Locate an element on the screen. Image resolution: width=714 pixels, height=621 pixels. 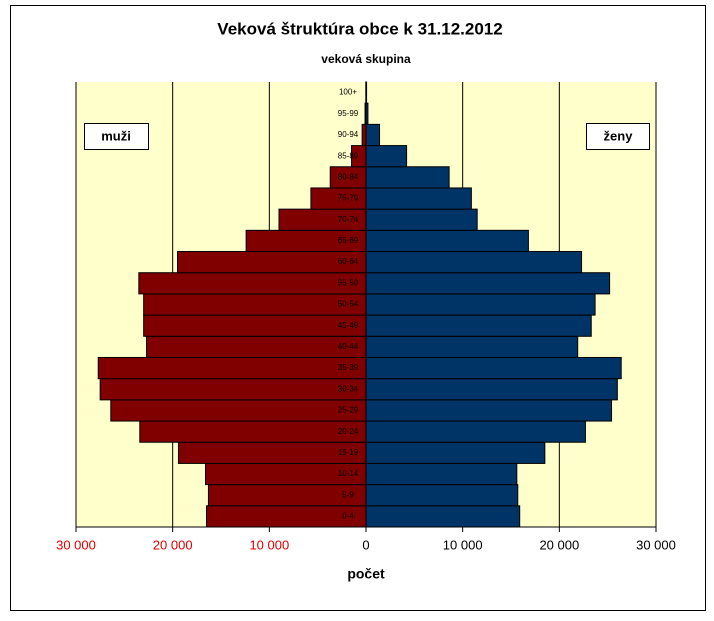
category-label: 25-29 is located at coordinates (348, 410).